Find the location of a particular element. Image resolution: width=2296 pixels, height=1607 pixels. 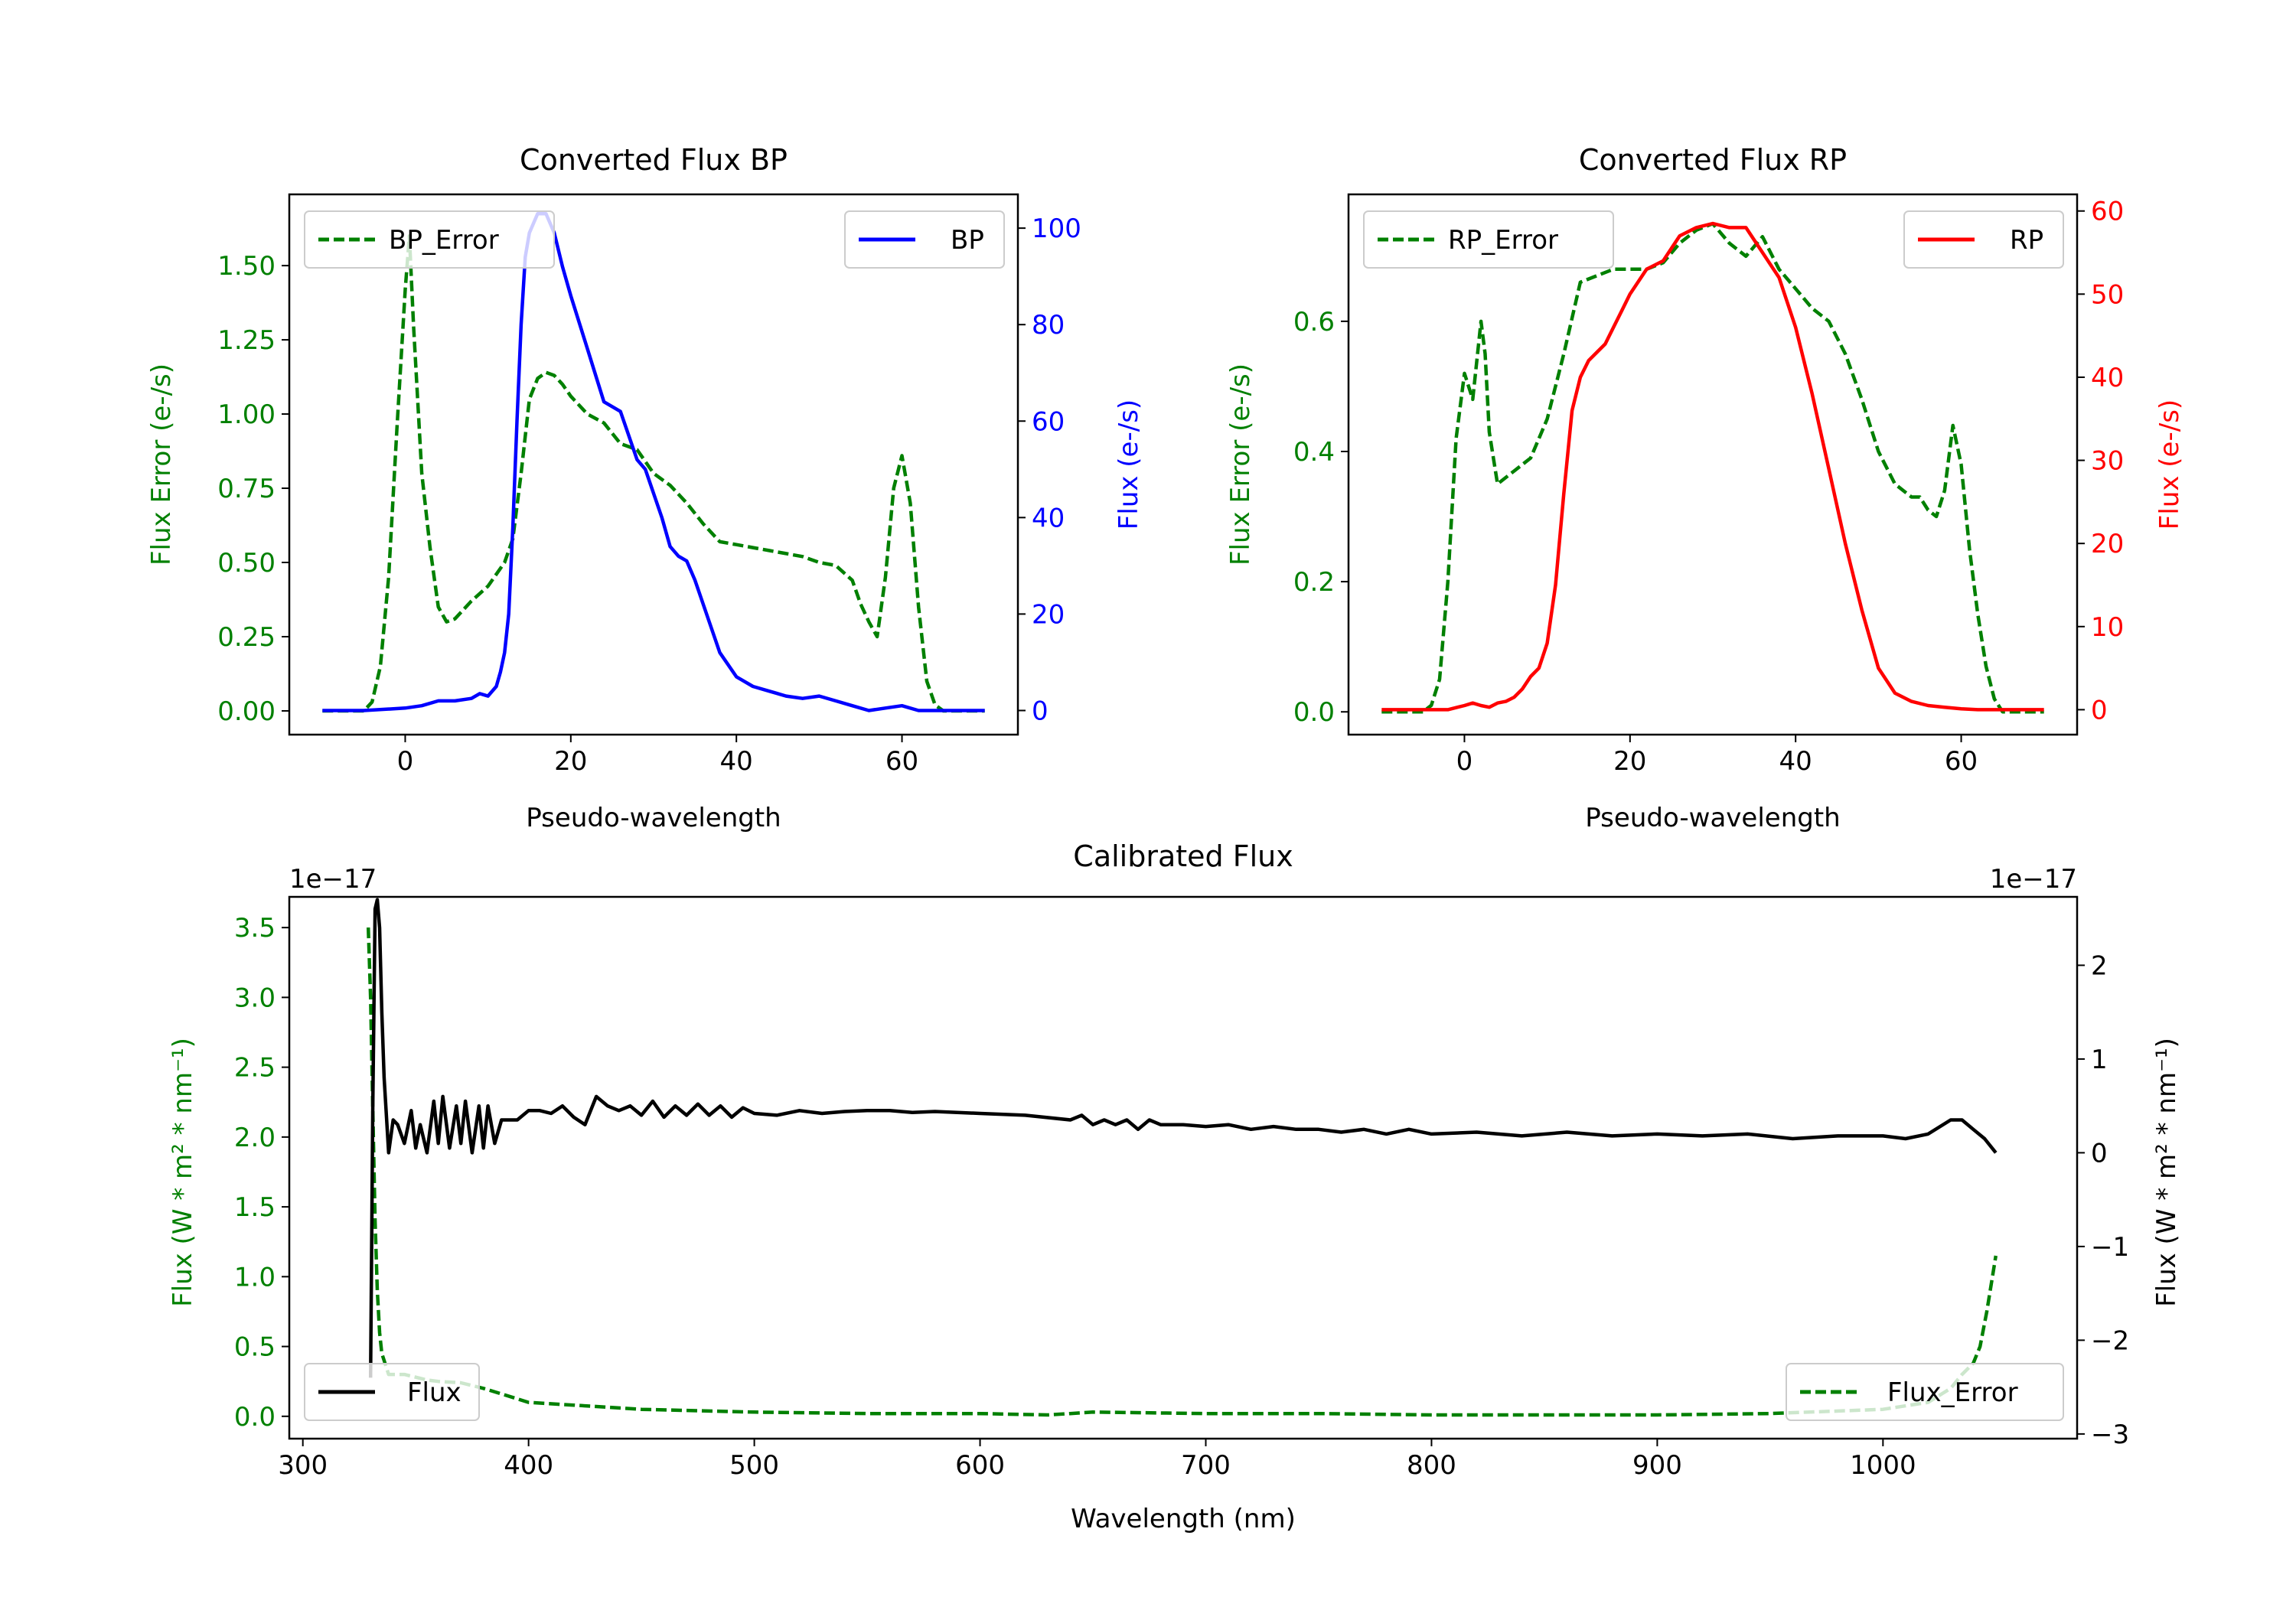

x-tick-label: 900 is located at coordinates (1657, 1465).